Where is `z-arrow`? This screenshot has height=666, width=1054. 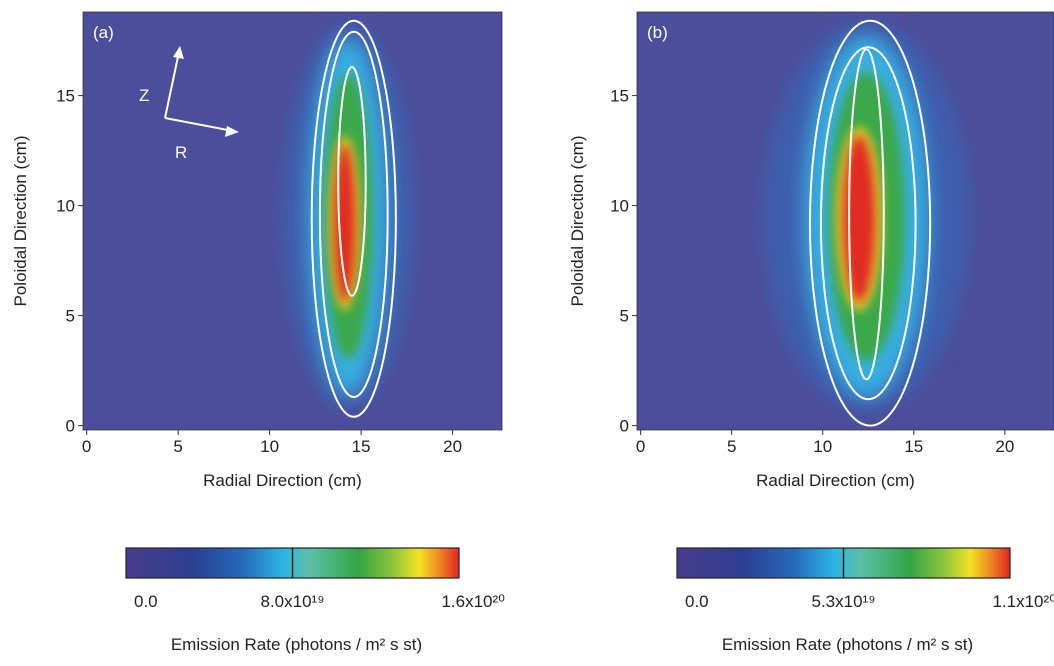
z-arrow is located at coordinates (172, 85).